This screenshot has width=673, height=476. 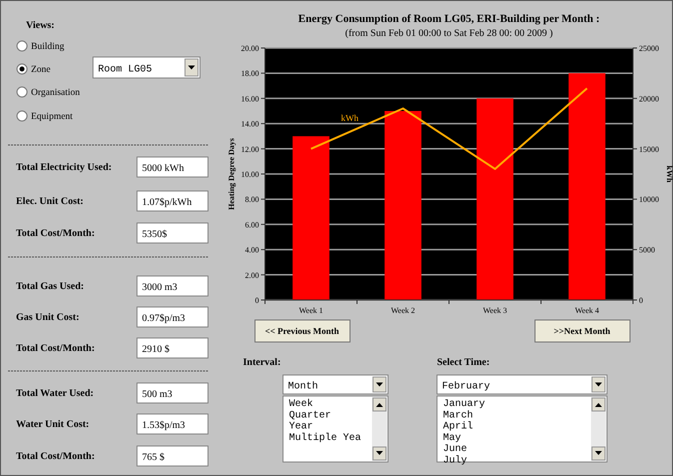 What do you see at coordinates (311, 310) in the screenshot?
I see `x-tick-label: Week 1` at bounding box center [311, 310].